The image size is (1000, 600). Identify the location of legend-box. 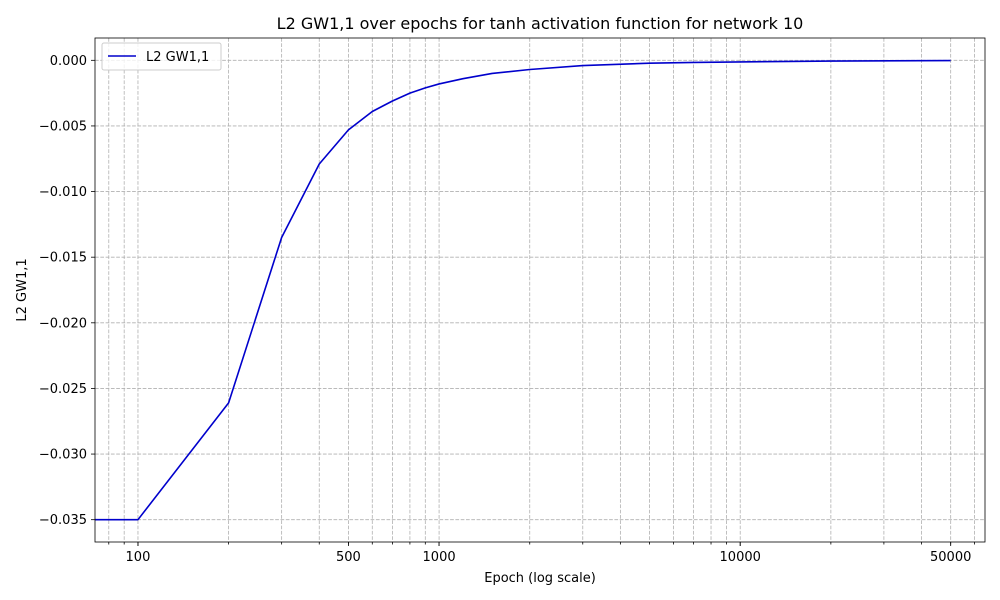
(161, 56).